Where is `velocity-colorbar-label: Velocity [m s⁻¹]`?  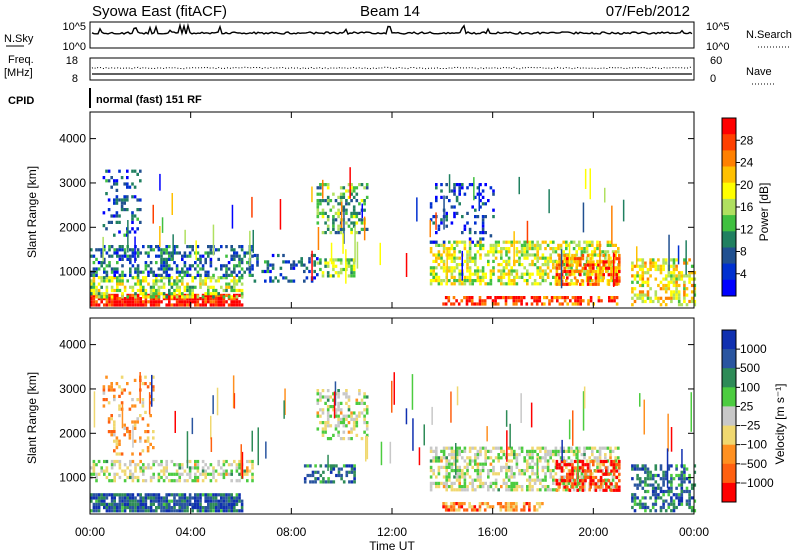 velocity-colorbar-label: Velocity [m s⁻¹] is located at coordinates (780, 423).